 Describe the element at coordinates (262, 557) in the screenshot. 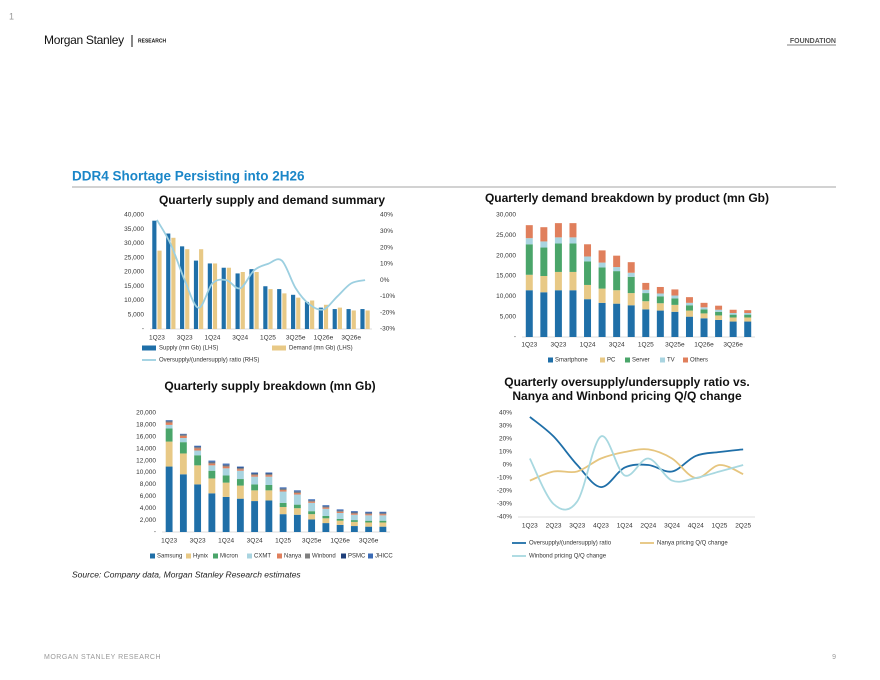

I see `legend-label: CXMT` at that location.